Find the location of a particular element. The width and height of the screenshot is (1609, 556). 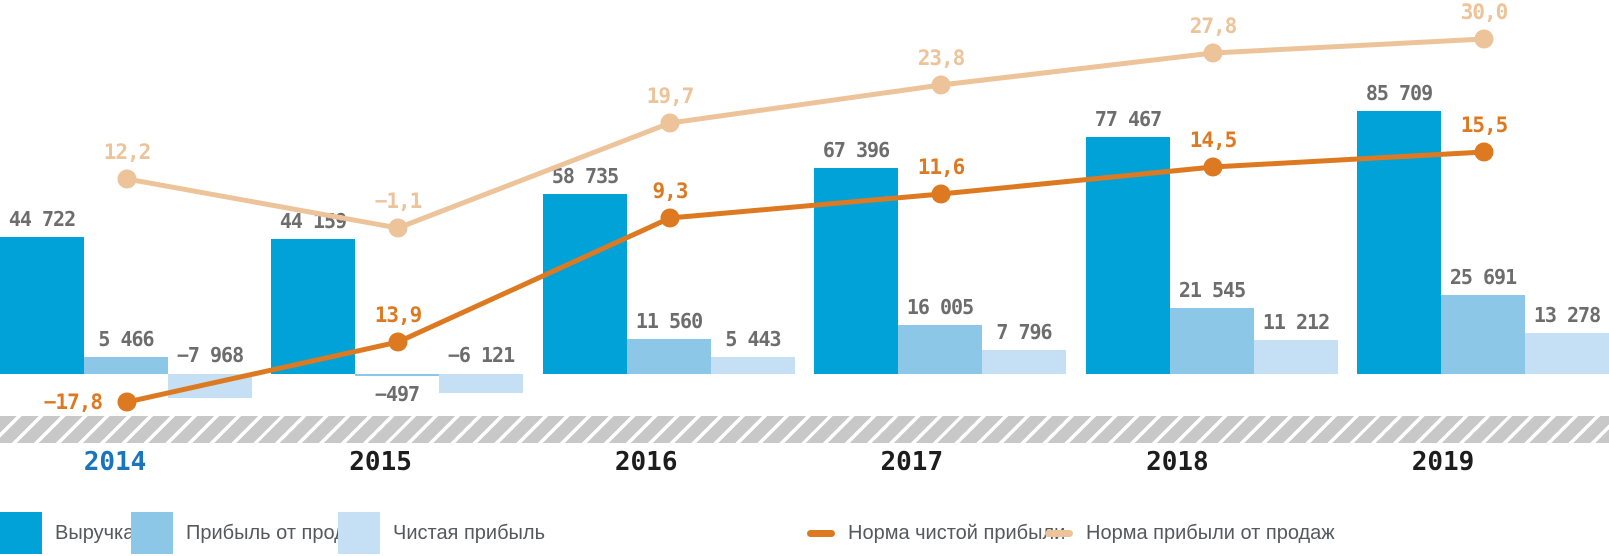

bar-label-net-profit-2017: 7 796 is located at coordinates (1024, 332).